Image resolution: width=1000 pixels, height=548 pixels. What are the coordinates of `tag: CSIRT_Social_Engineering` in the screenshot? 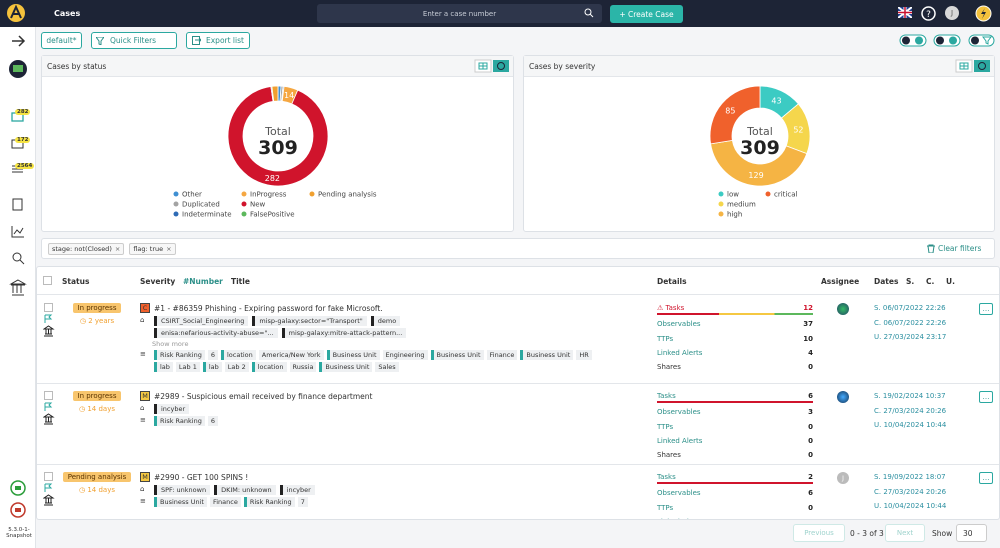 It's located at (201, 321).